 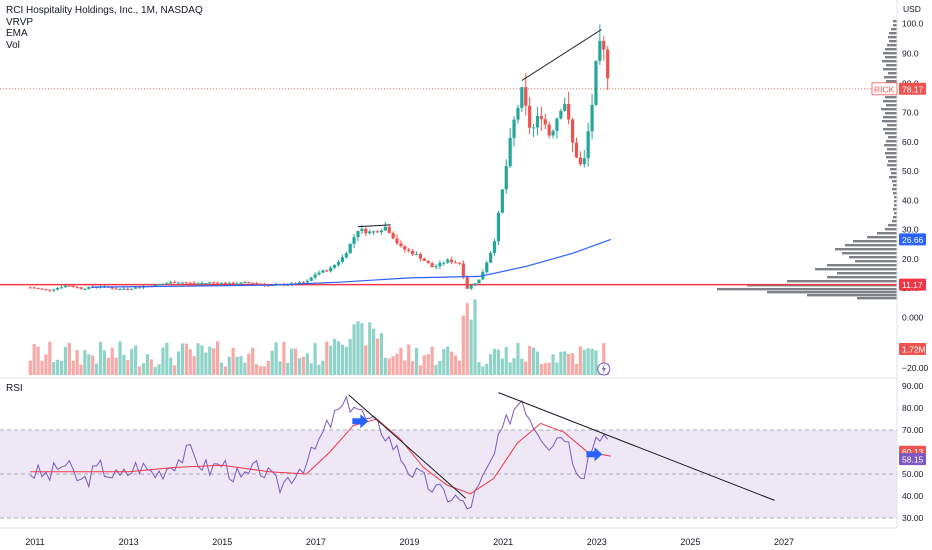 What do you see at coordinates (320, 456) in the screenshot?
I see `rsi-ma-line` at bounding box center [320, 456].